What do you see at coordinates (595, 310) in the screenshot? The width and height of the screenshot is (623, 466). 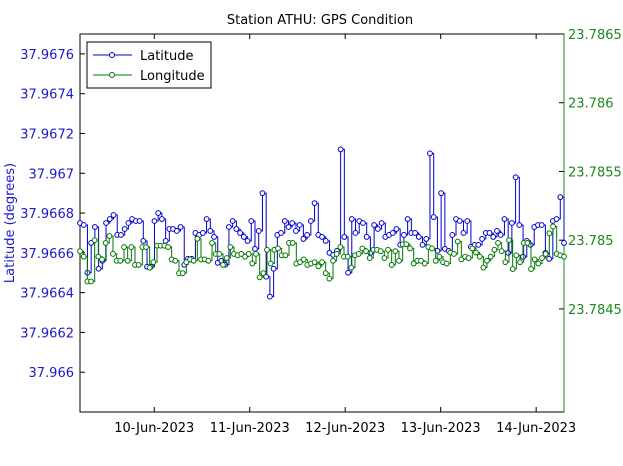 I see `y-right-tick-label-0: 23.7845` at bounding box center [595, 310].